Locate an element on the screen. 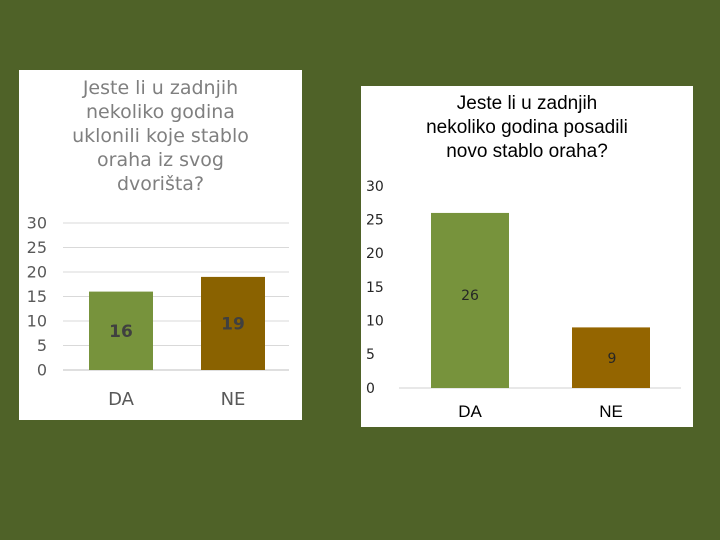 Image resolution: width=720 pixels, height=540 pixels. data-label: 19 is located at coordinates (233, 324).